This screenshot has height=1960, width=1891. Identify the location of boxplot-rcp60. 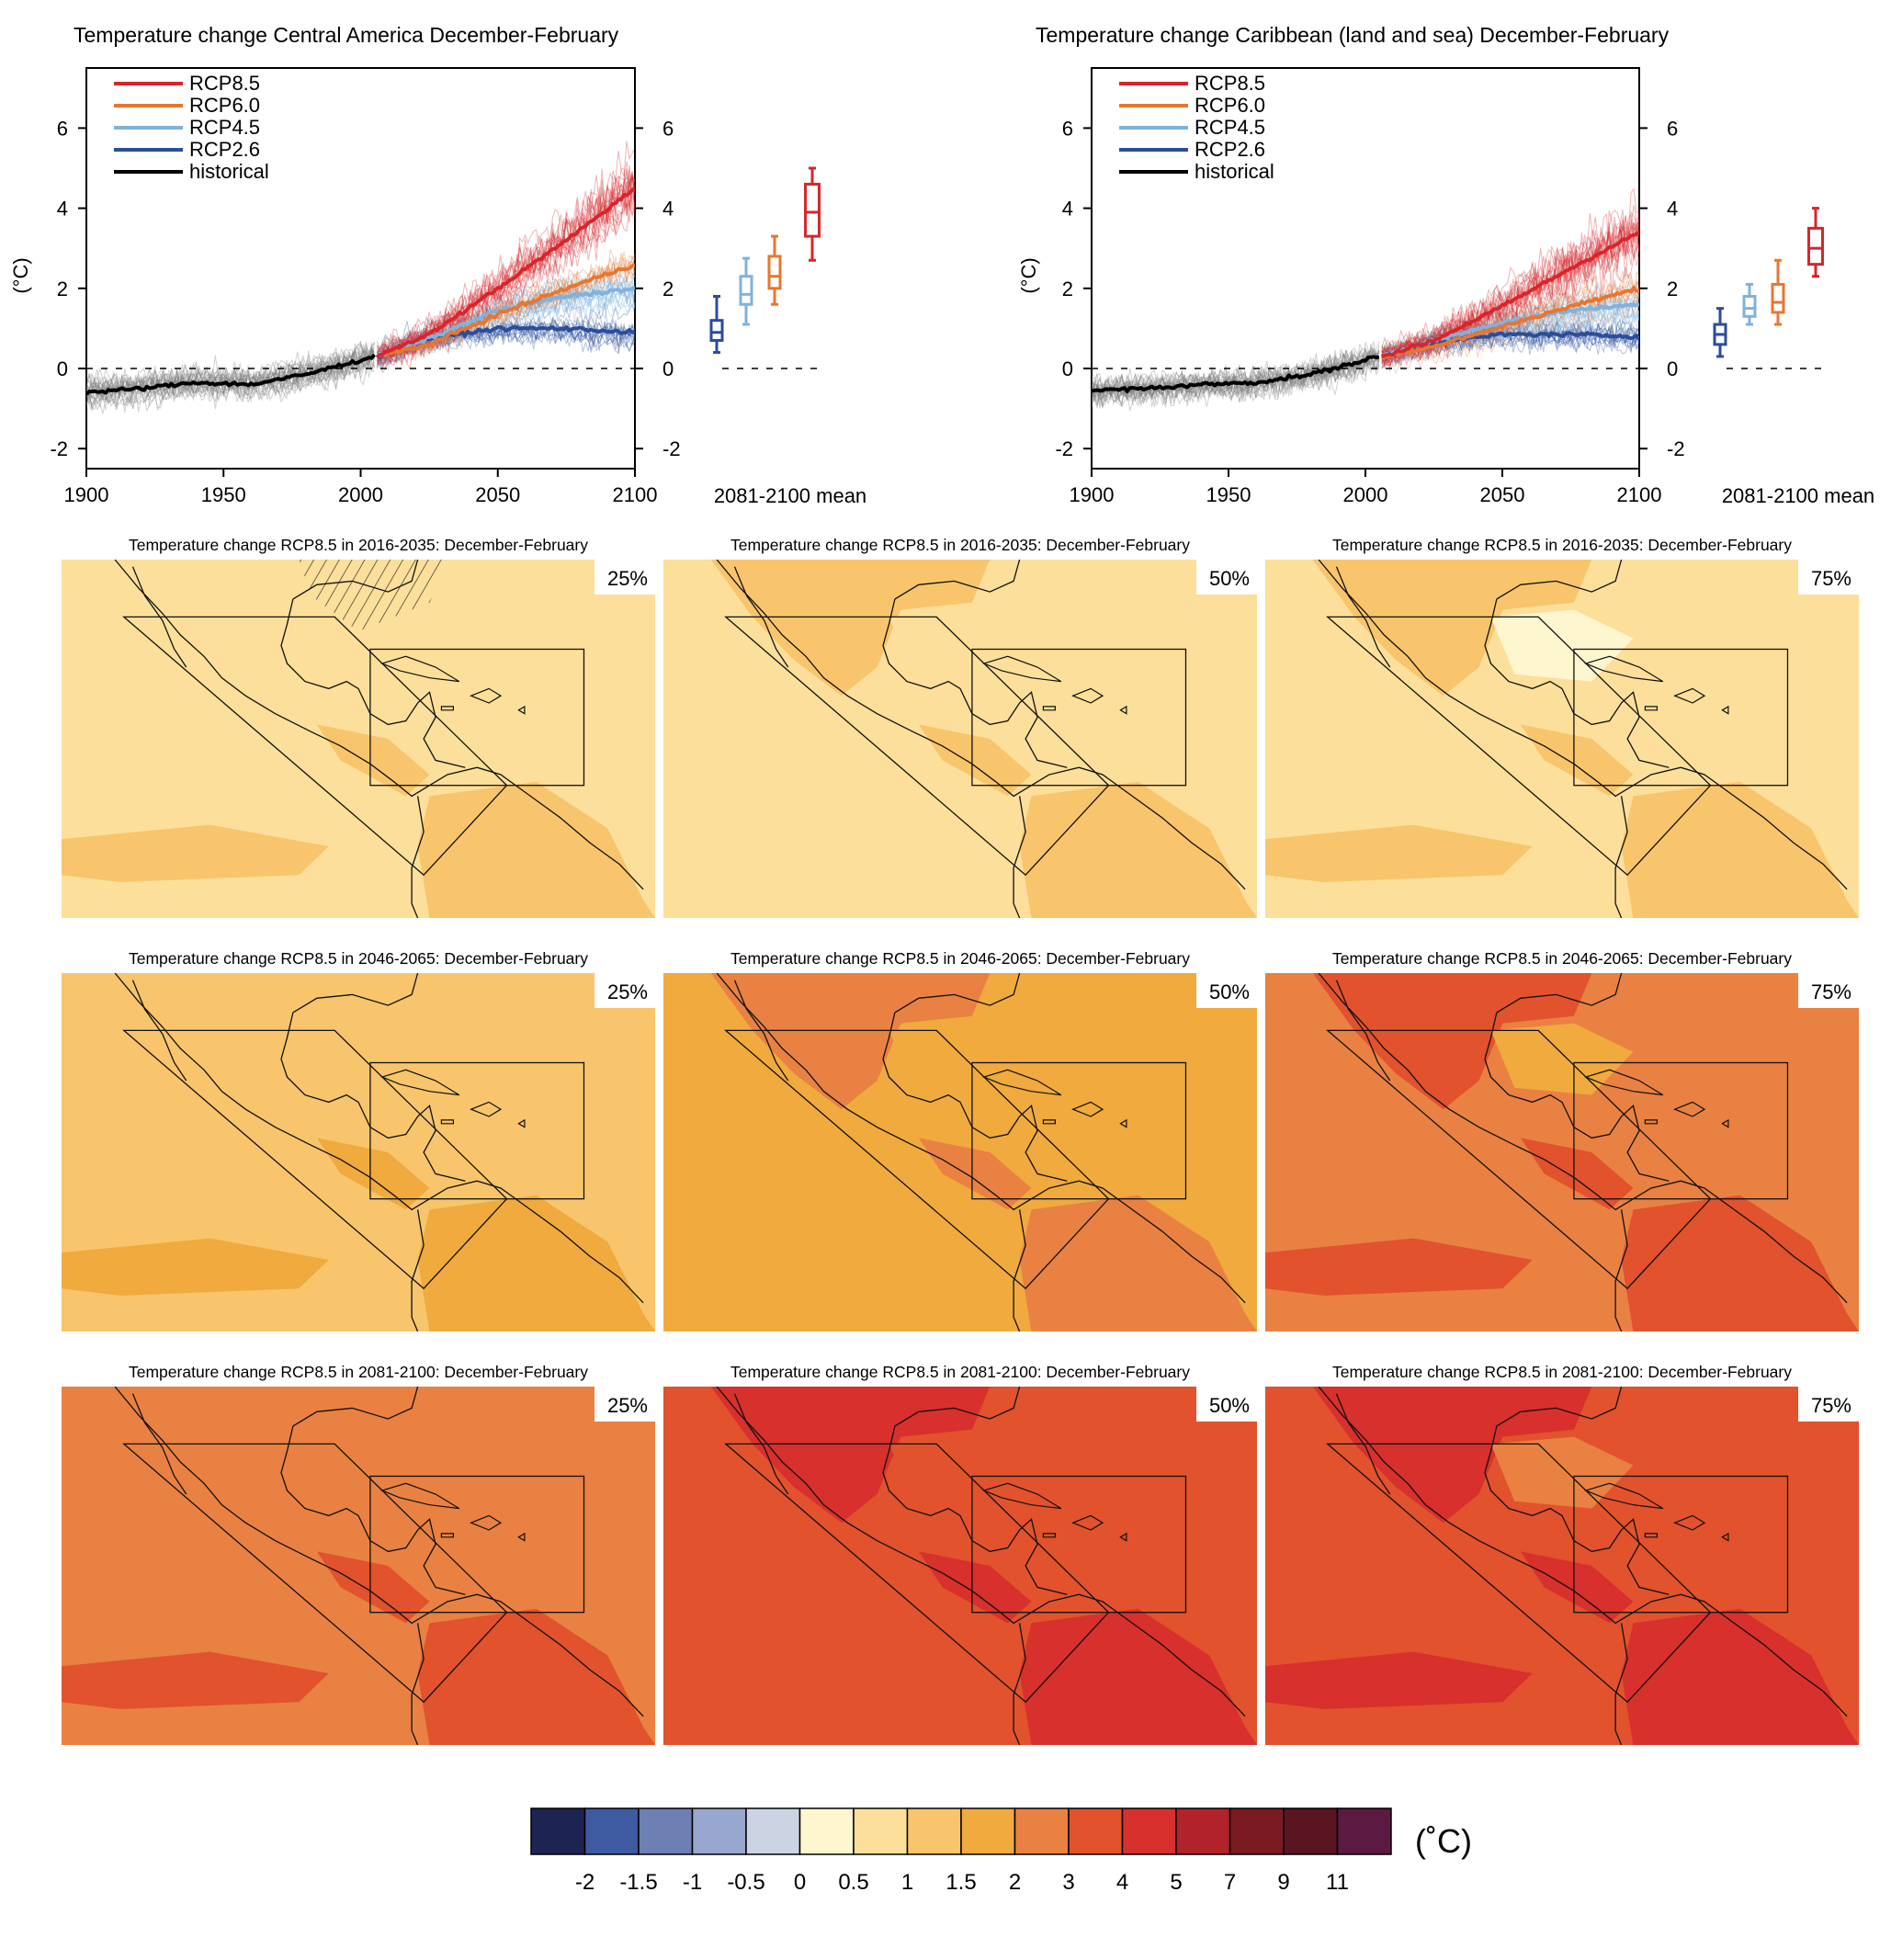
(774, 270).